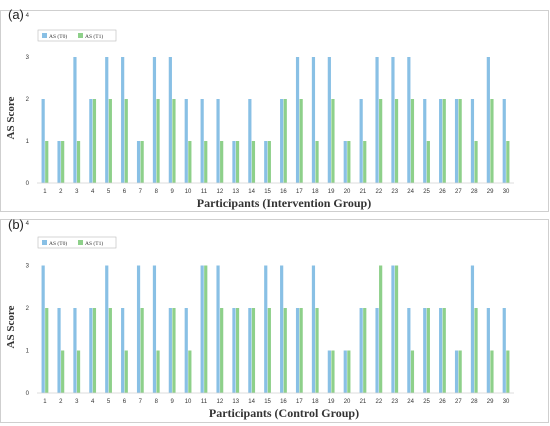  Describe the element at coordinates (126, 141) in the screenshot. I see `panel-a-bar-t1-p6` at that location.